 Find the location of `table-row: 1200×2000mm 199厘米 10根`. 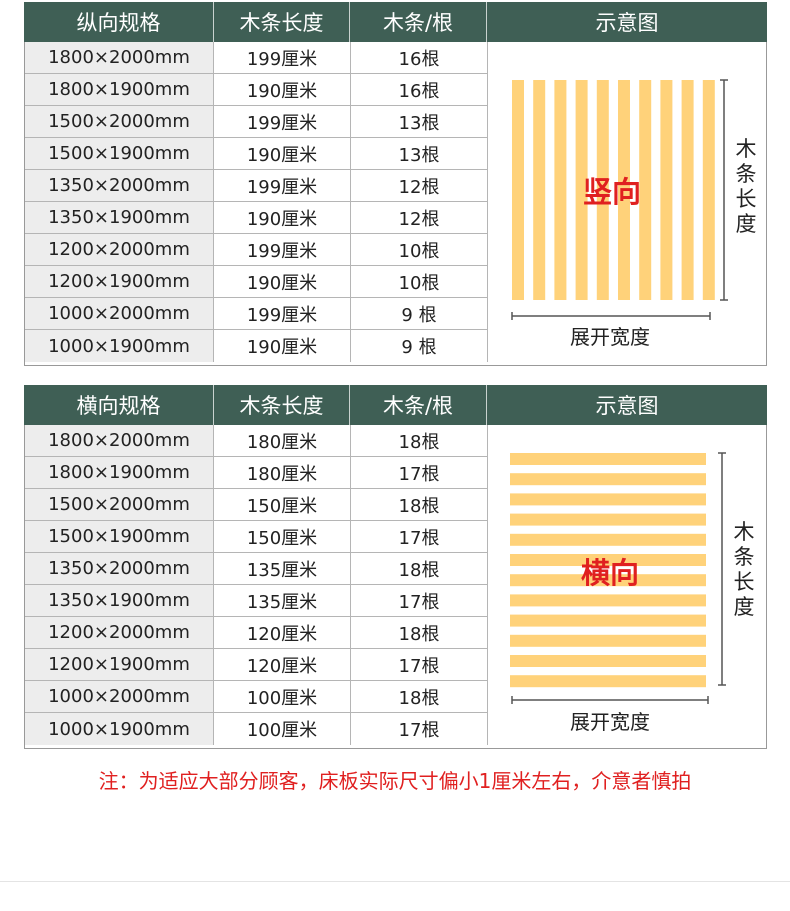

table-row: 1200×2000mm 199厘米 10根 is located at coordinates (256, 250).